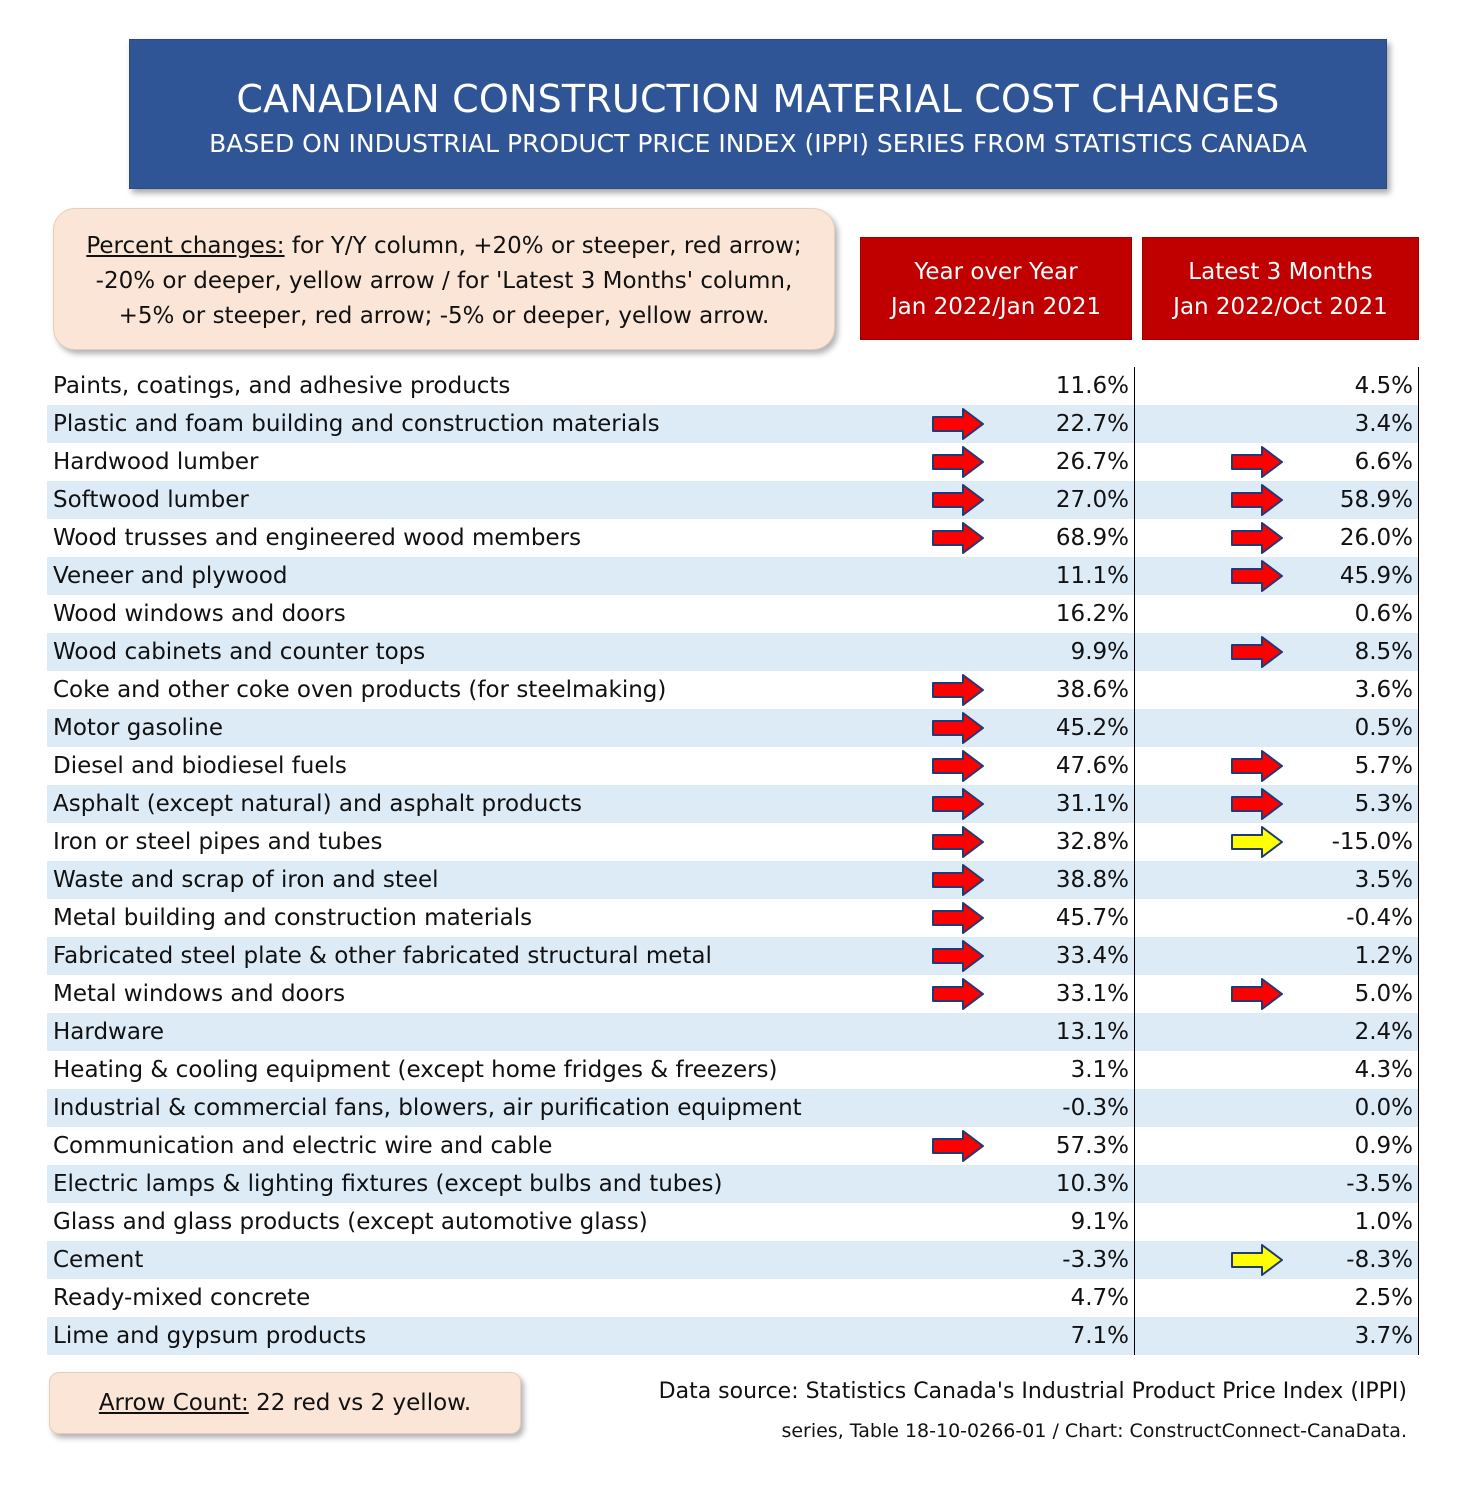 This screenshot has width=1475, height=1494. Describe the element at coordinates (1383, 1032) in the screenshot. I see `three-month-value: 2.4%` at that location.